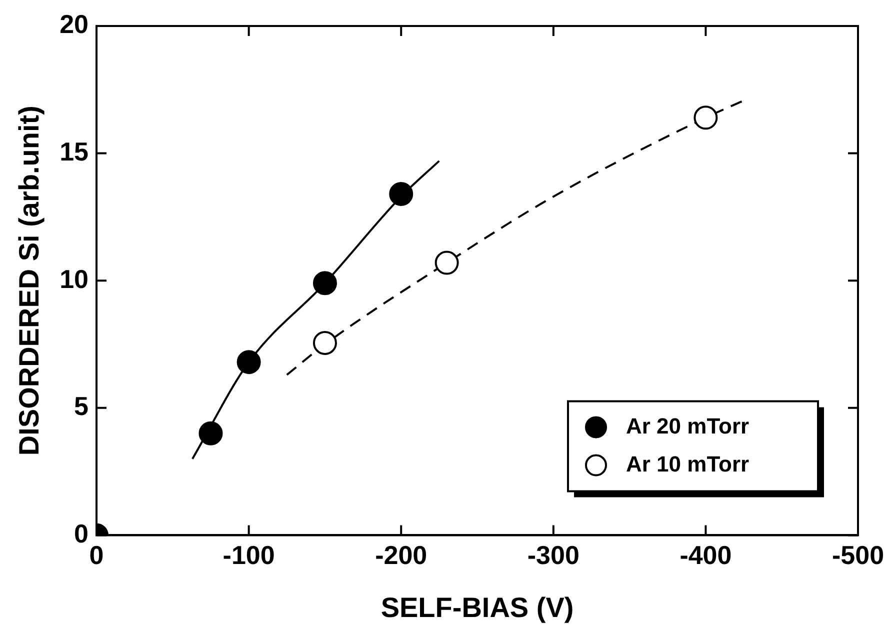 Image resolution: width=894 pixels, height=640 pixels. I want to click on y-tick-label: 10, so click(74, 279).